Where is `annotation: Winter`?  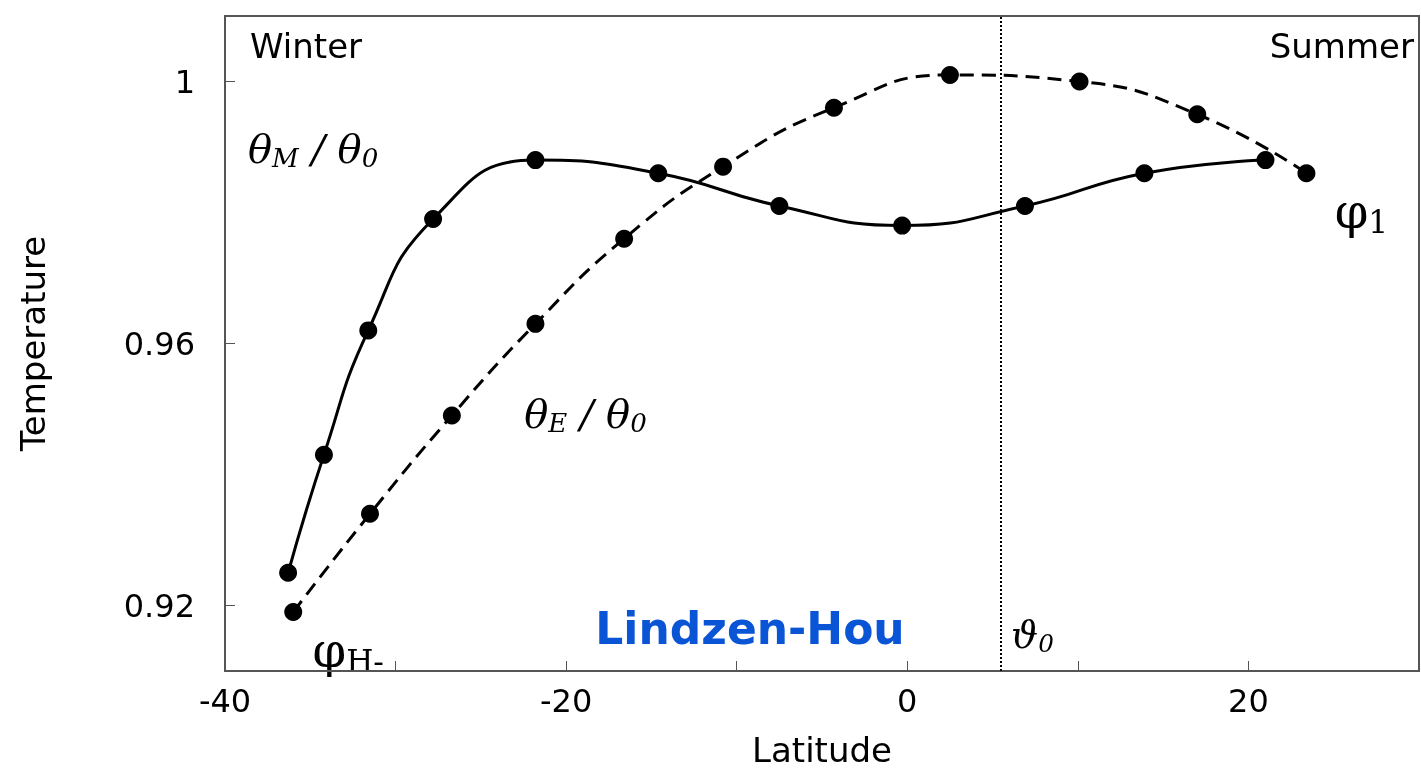
annotation: Winter is located at coordinates (306, 46).